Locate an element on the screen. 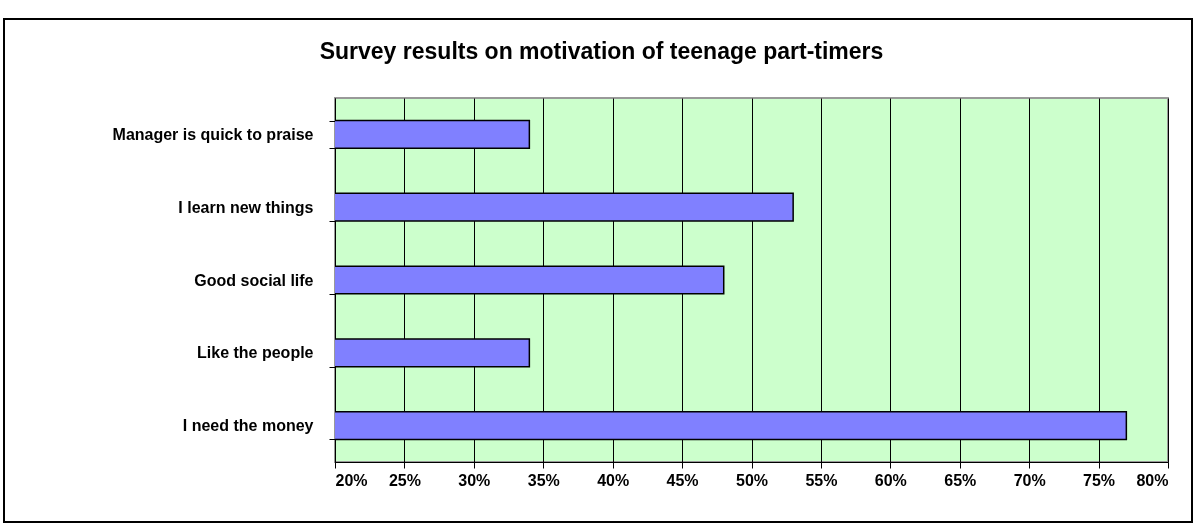 The image size is (1198, 527). x-tick-label: 55% is located at coordinates (821, 480).